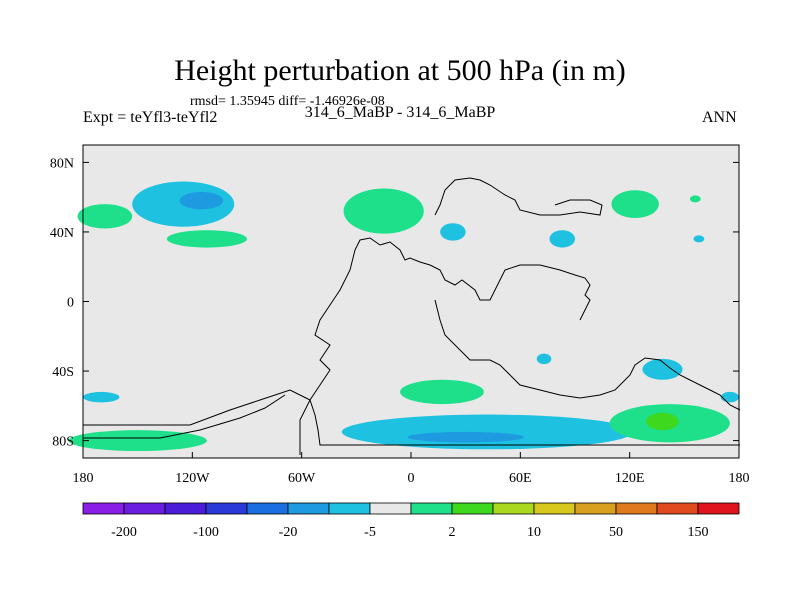 This screenshot has height=600, width=800. I want to click on colorbar-label: -5, so click(370, 532).